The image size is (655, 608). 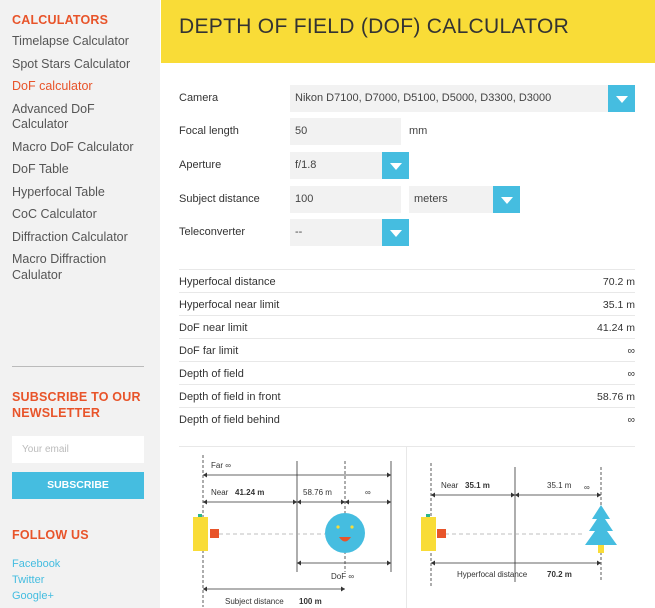 I want to click on mid-value: 35.1 m, so click(x=559, y=485).